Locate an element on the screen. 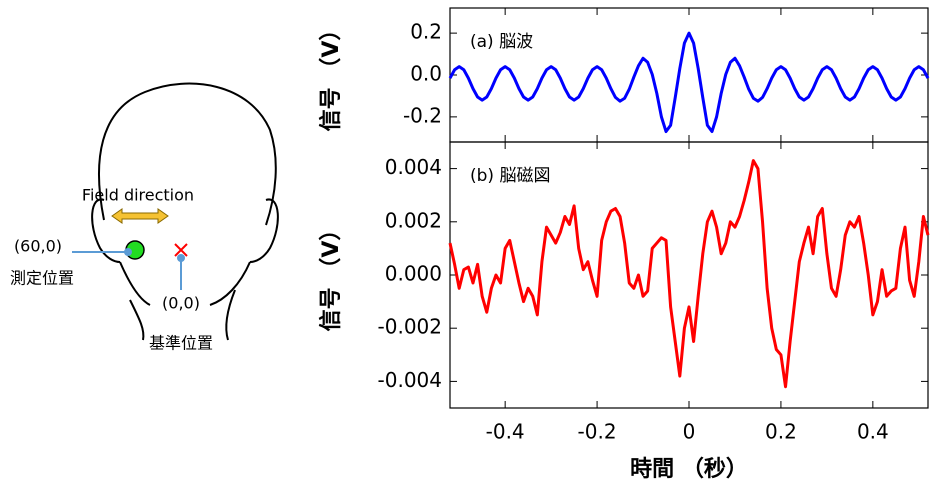 Image resolution: width=931 pixels, height=488 pixels. y-tick-label: 0.004 is located at coordinates (413, 167).